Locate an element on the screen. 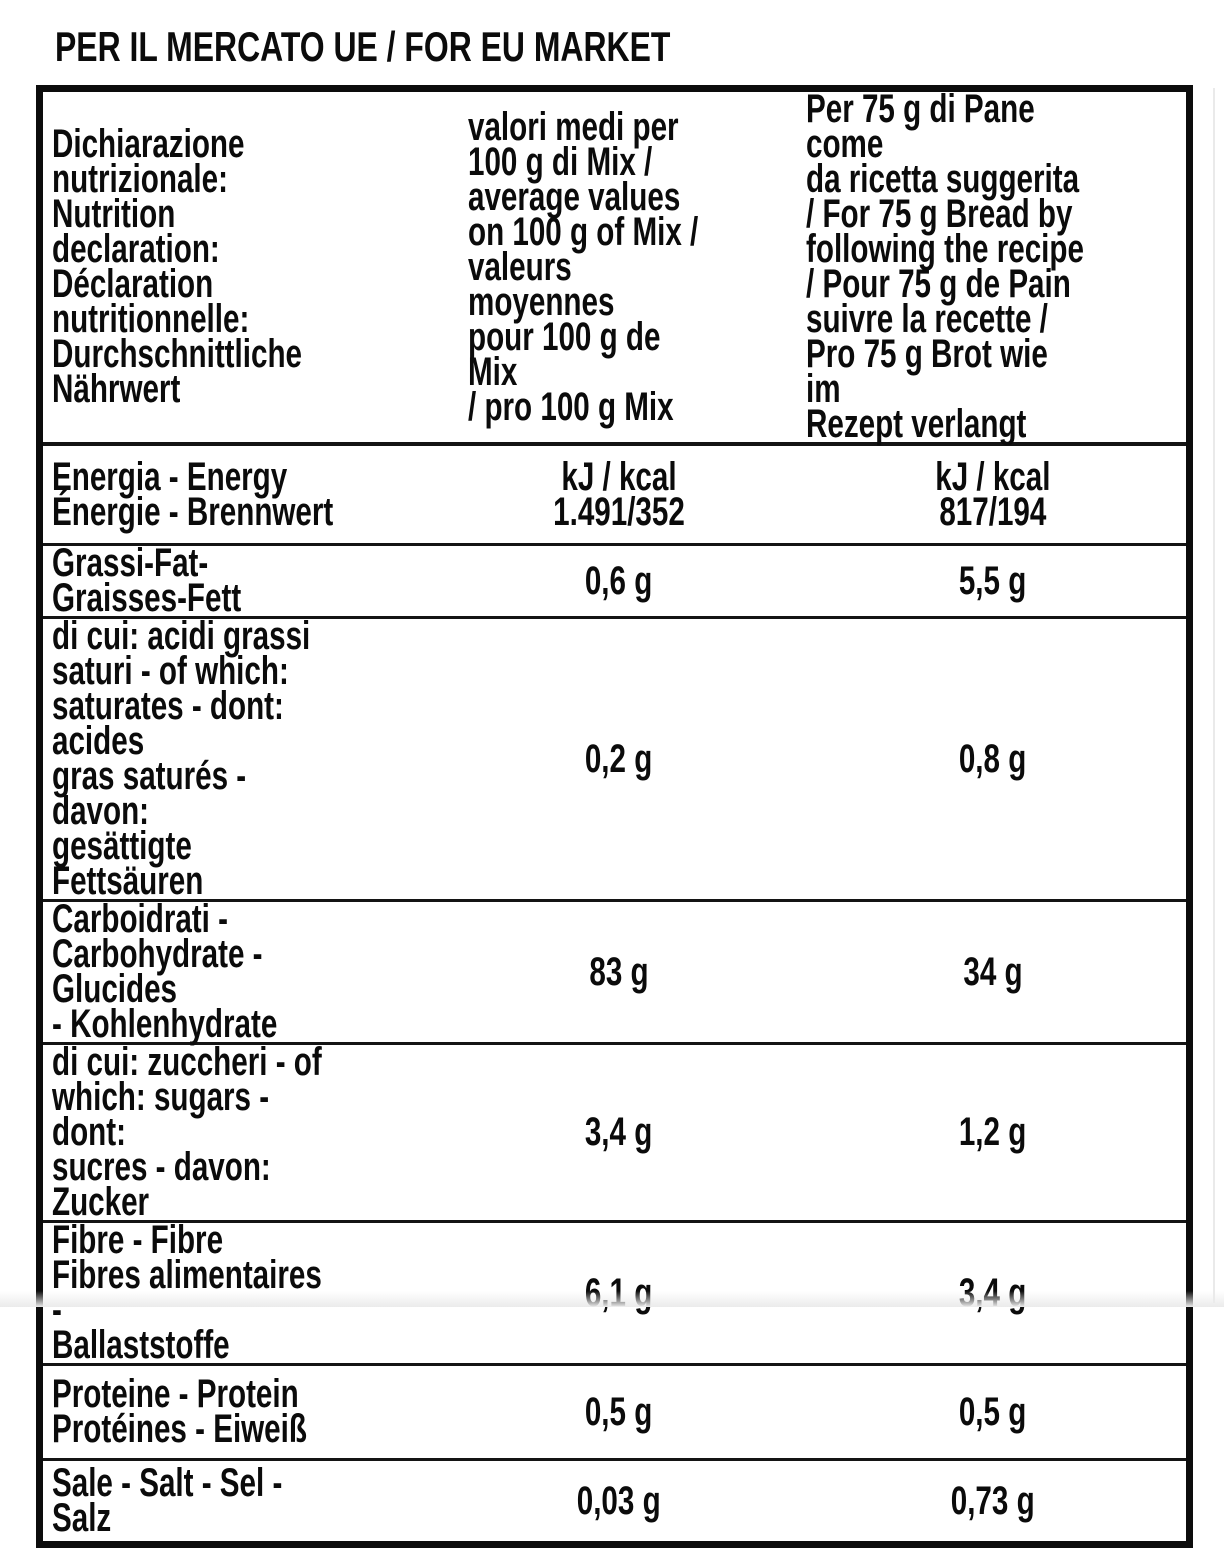 The image size is (1224, 1548). per-75g-value-text: 34 g is located at coordinates (993, 971).